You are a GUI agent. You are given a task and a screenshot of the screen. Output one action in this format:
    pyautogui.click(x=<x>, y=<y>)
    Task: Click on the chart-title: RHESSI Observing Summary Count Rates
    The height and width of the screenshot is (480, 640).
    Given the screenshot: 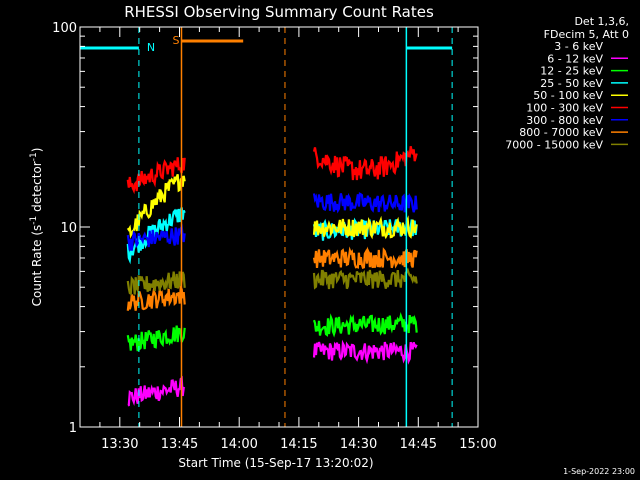 What is the action you would take?
    pyautogui.click(x=279, y=12)
    